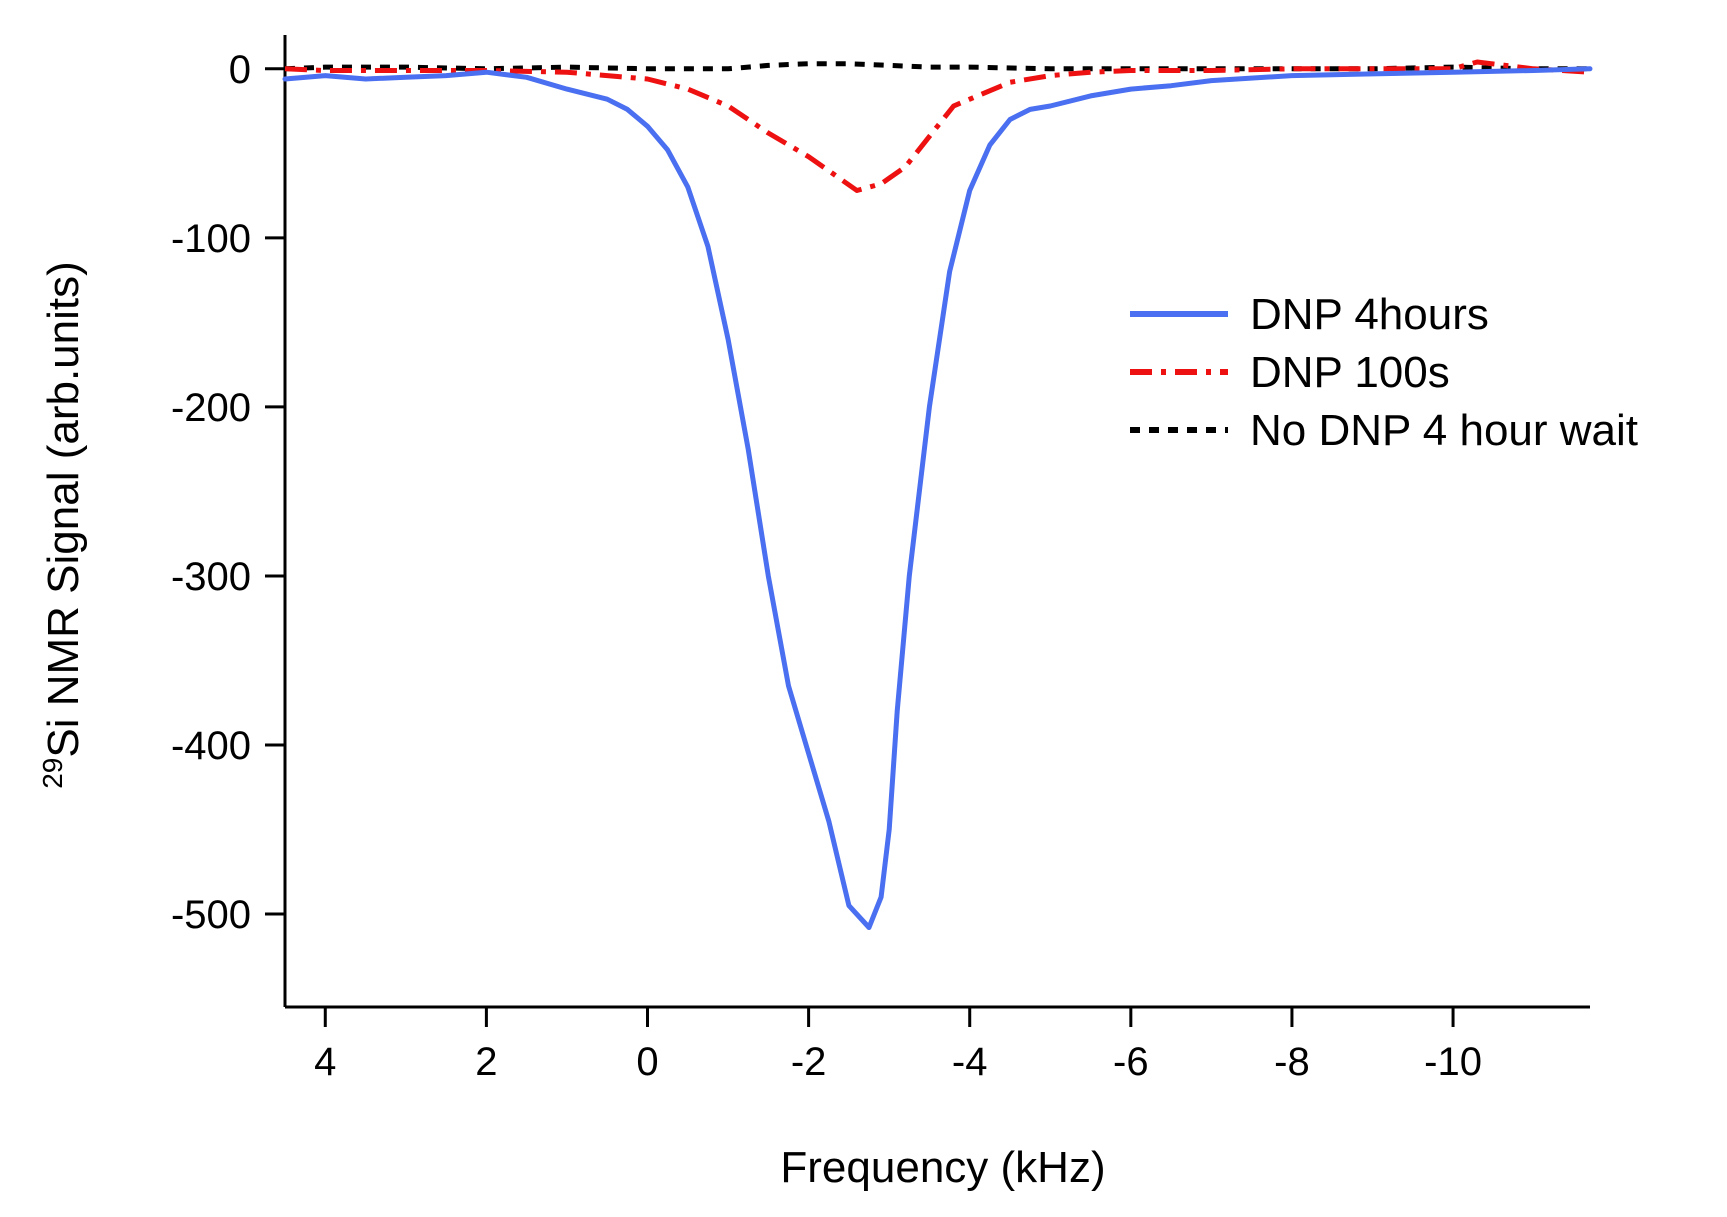  Describe the element at coordinates (63, 509) in the screenshot. I see `y-axis-title-main: Si NMR Signal (arb.units)` at that location.